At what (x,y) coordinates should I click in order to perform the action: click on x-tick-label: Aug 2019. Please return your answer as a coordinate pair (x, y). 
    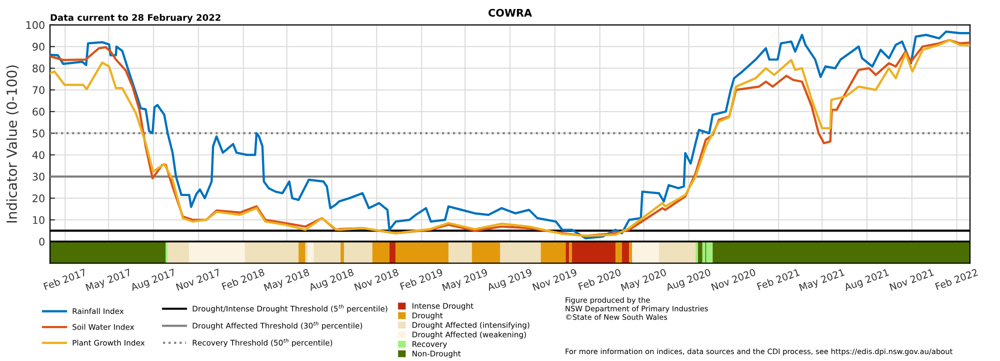
    Looking at the image, I should click on (509, 280).